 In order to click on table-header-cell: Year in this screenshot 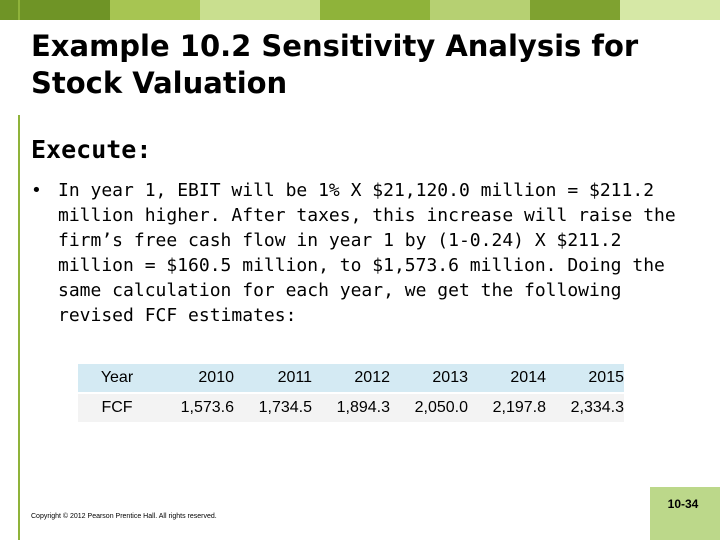, I will do `click(117, 378)`.